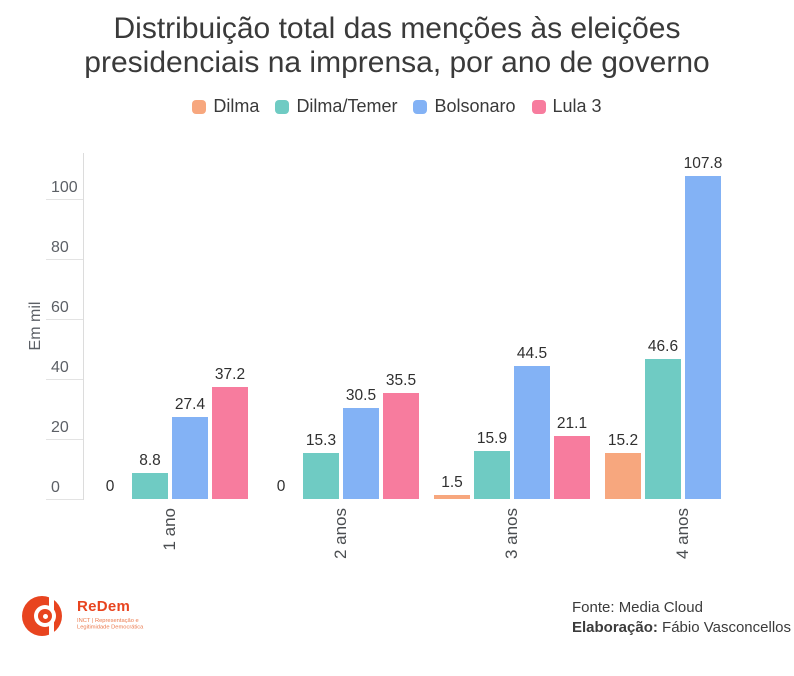 This screenshot has height=676, width=794. I want to click on value-label-lula-3-1-ano: 37.2, so click(230, 375).